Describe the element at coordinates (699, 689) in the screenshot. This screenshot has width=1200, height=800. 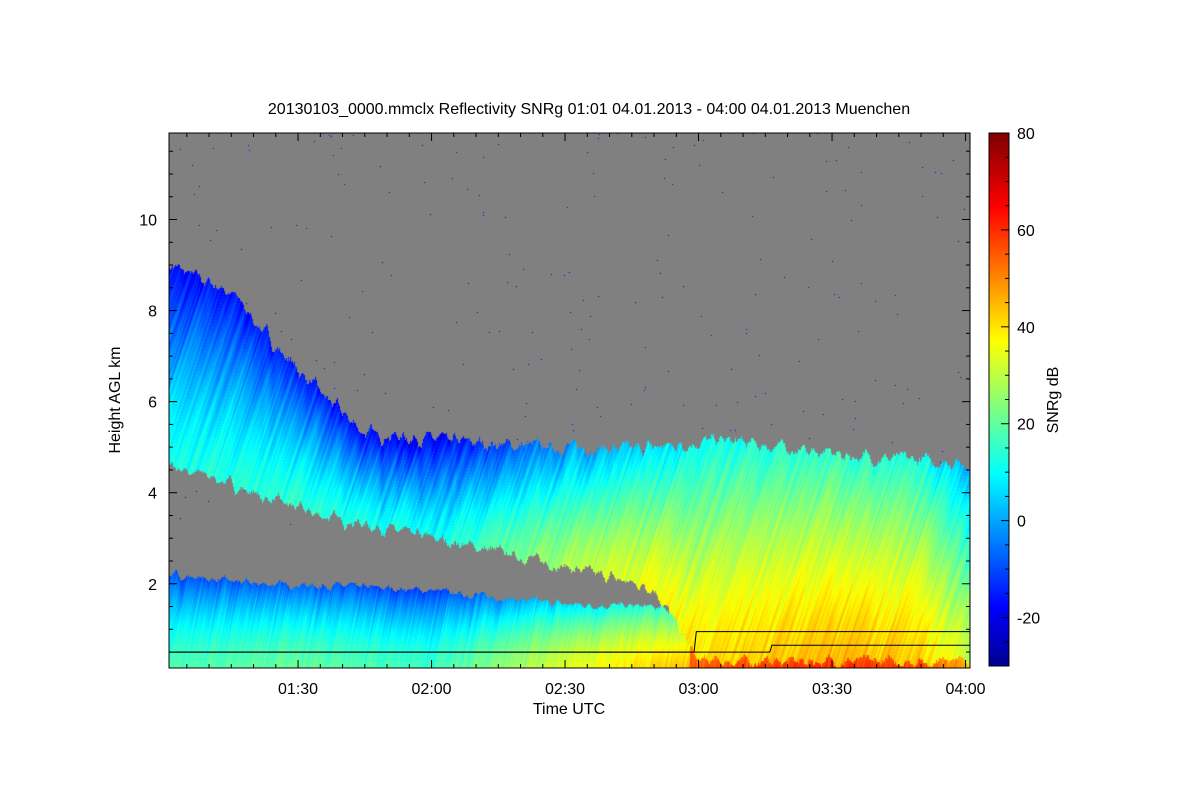
I see `x-tick-label: 03:00` at that location.